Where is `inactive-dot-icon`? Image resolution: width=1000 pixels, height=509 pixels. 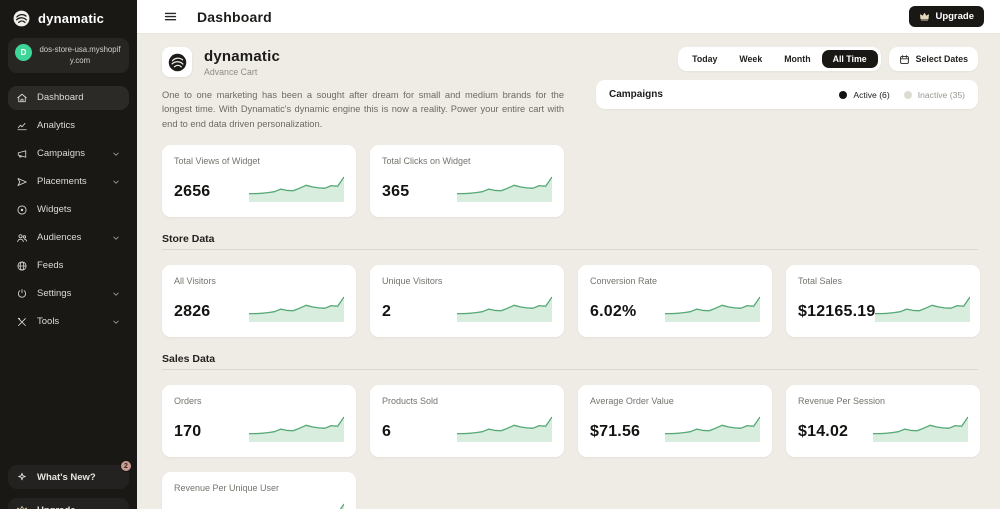 inactive-dot-icon is located at coordinates (907, 94).